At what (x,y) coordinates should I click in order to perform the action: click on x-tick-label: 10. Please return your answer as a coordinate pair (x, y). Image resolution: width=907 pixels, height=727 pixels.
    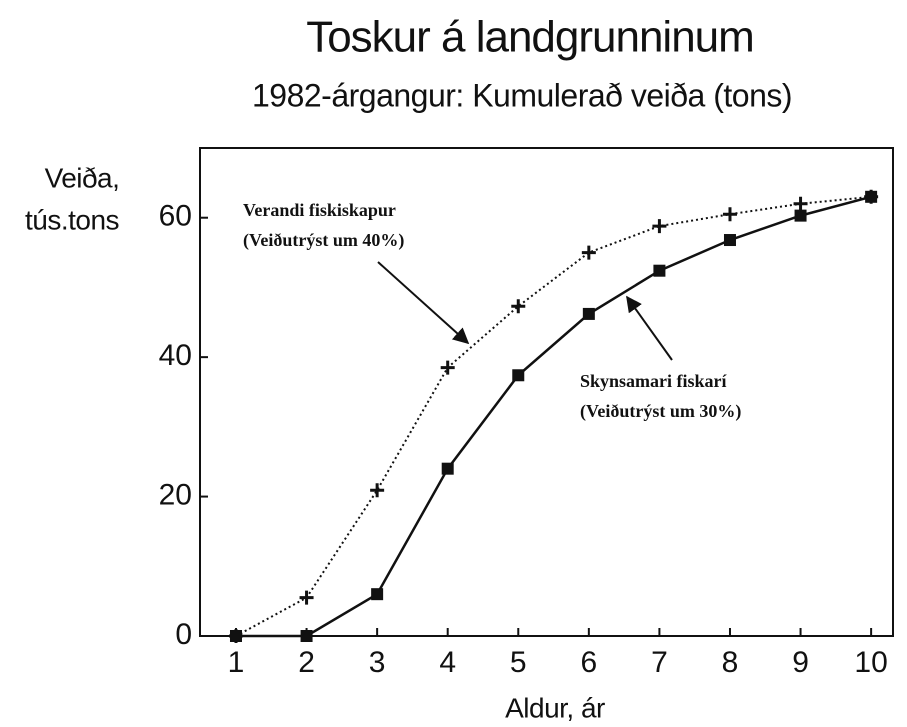
    Looking at the image, I should click on (870, 662).